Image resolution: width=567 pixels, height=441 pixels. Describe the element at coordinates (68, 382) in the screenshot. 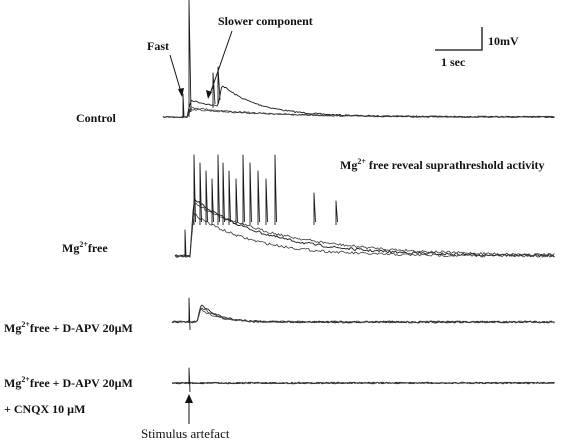

I see `cnqx-label: Mg2+free + D-APV 20µM` at that location.